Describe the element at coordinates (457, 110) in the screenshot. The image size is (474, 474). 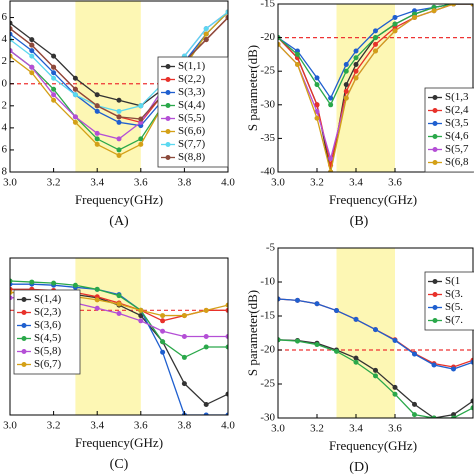
I see `legend-label: S(2,4` at that location.